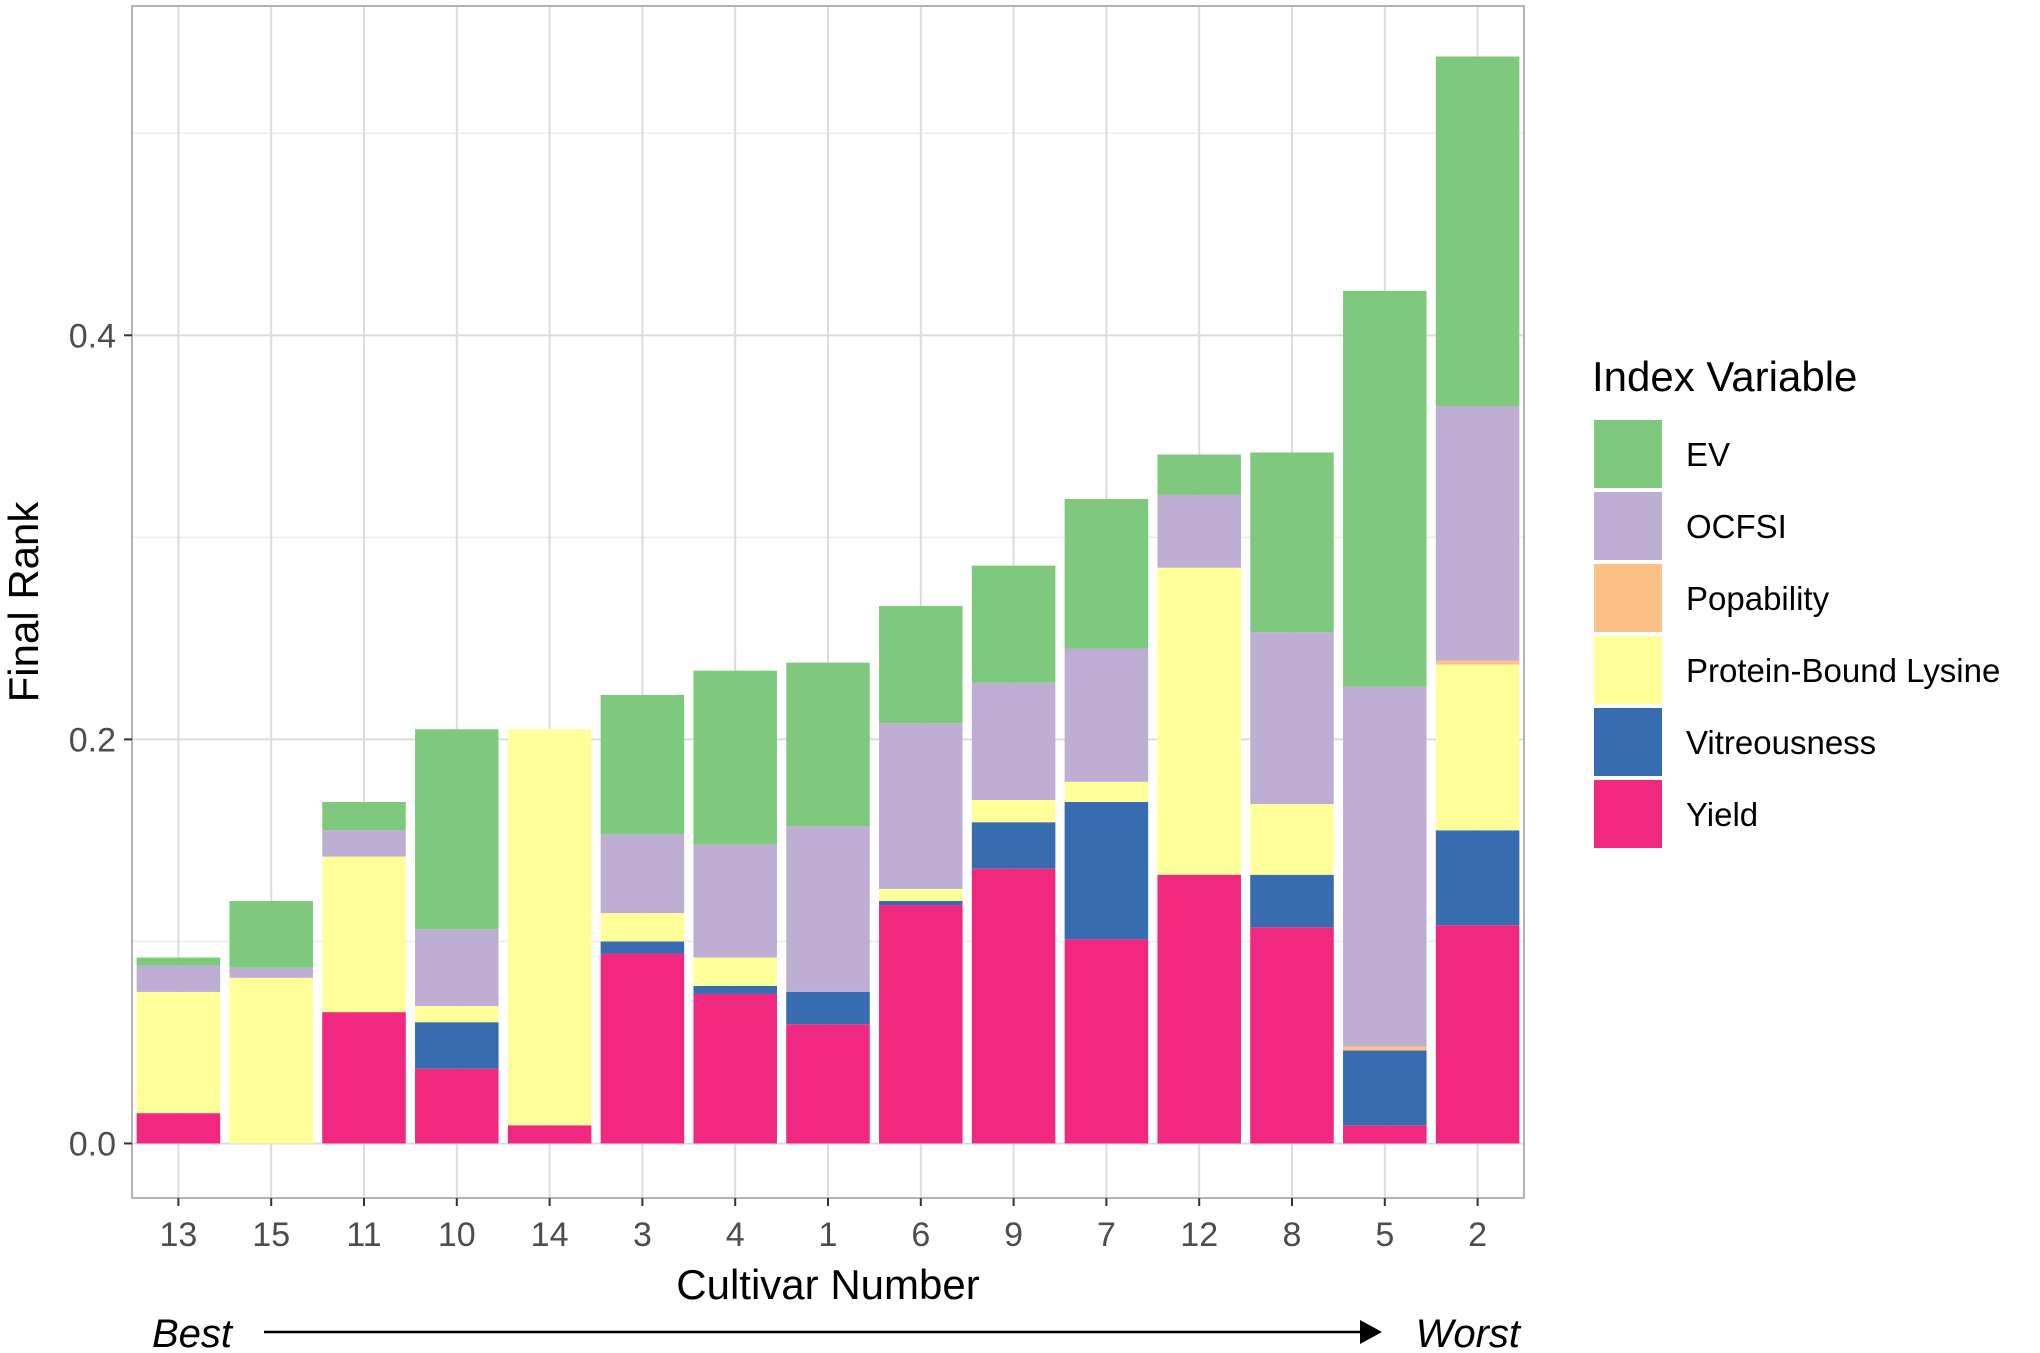 Image resolution: width=2040 pixels, height=1353 pixels. What do you see at coordinates (1385, 1134) in the screenshot?
I see `bar-yield-cultivar-5: Yield: 0.009` at bounding box center [1385, 1134].